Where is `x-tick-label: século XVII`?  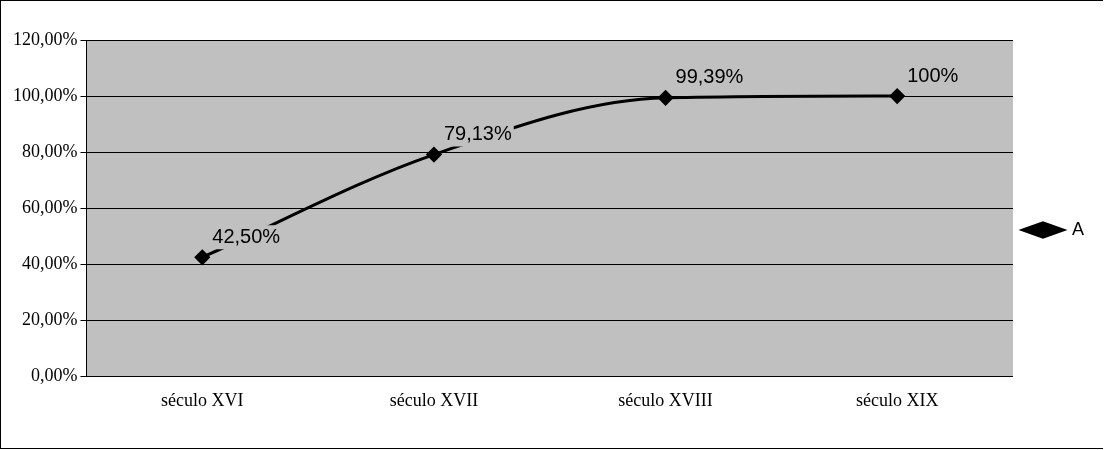
x-tick-label: século XVII is located at coordinates (434, 399).